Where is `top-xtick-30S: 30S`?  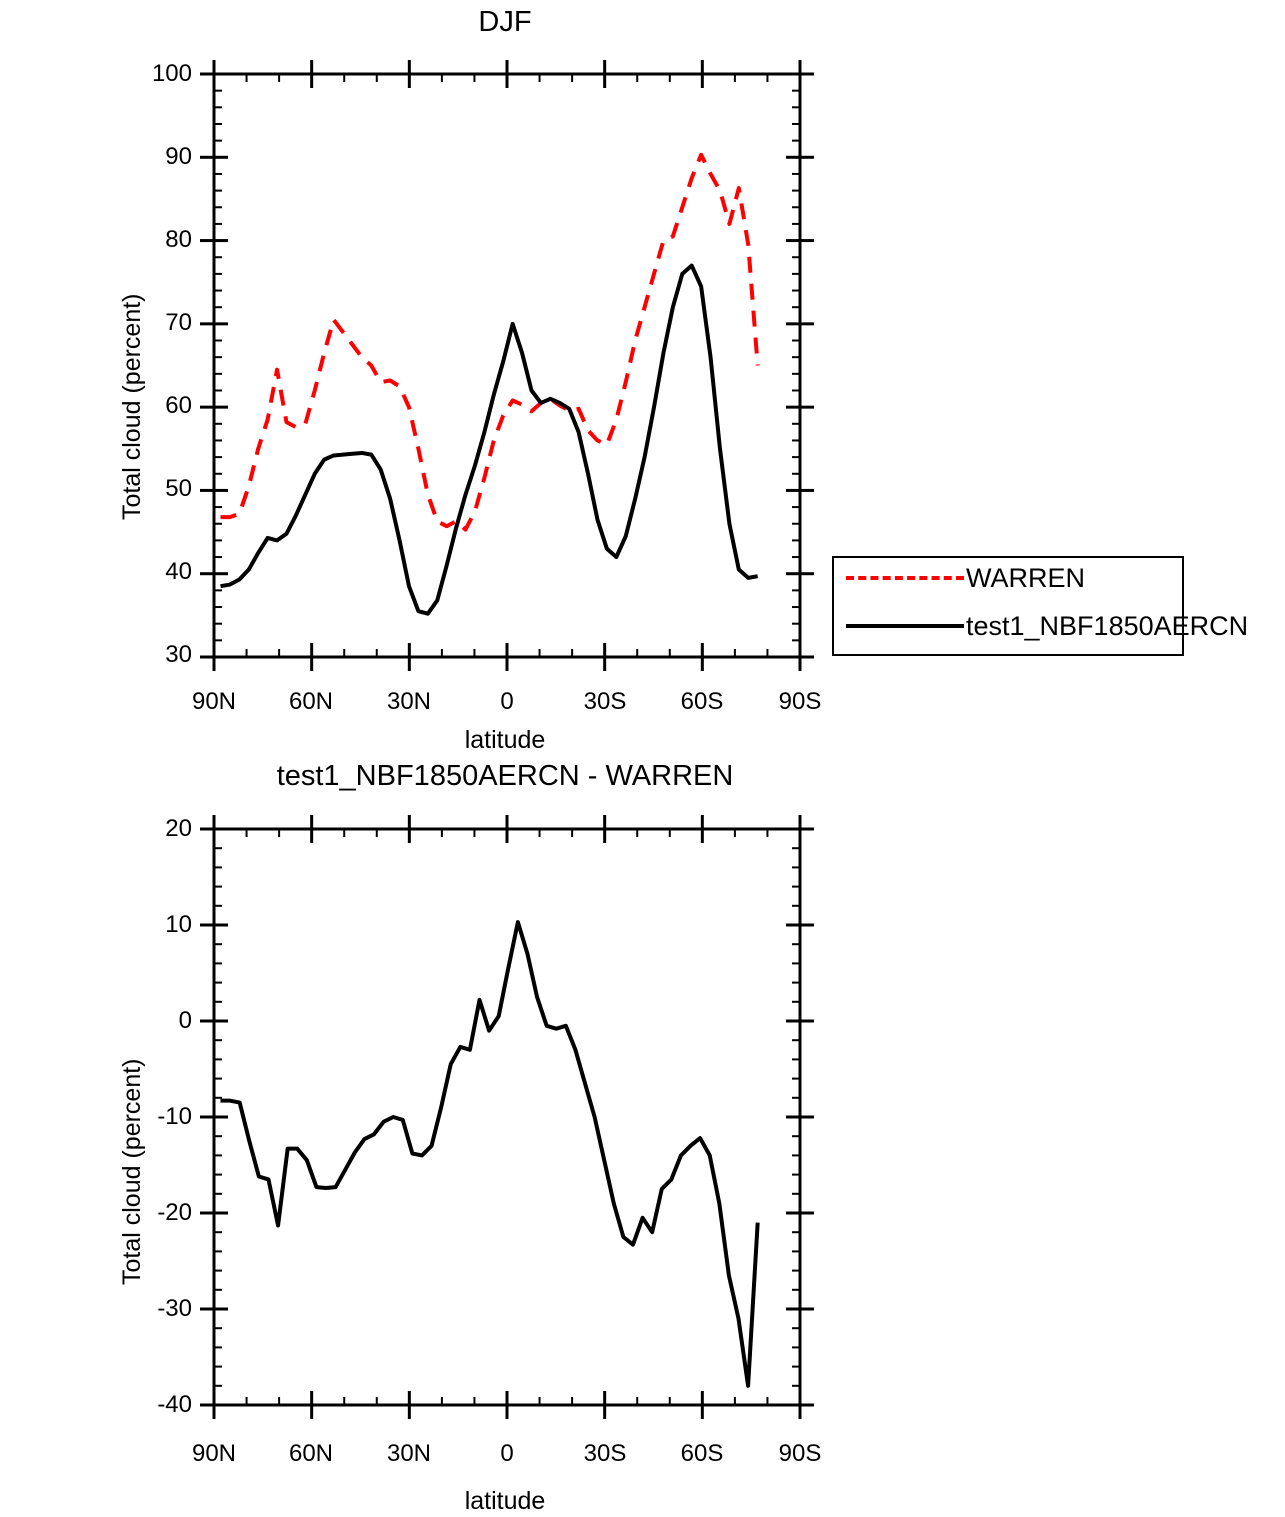
top-xtick-30S: 30S is located at coordinates (605, 701).